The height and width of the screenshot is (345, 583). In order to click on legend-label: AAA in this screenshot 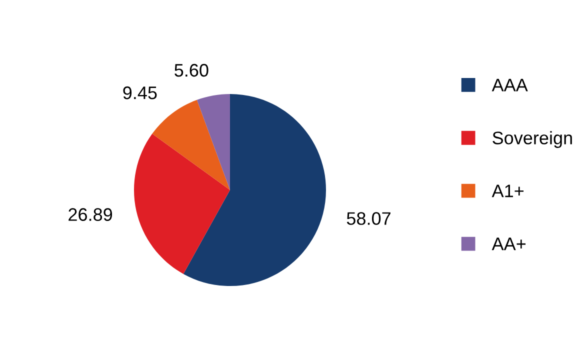, I will do `click(510, 85)`.